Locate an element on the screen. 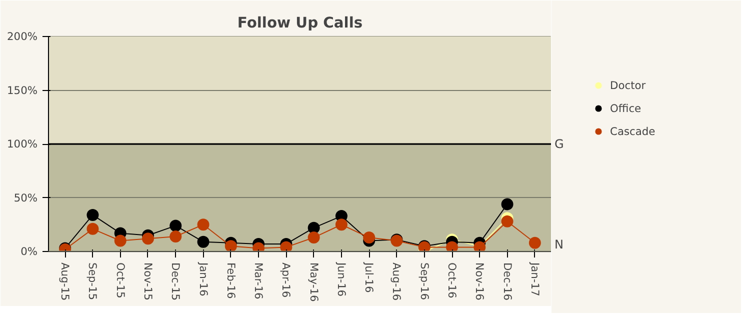 This screenshot has width=750, height=330. x-tick-label: Feb-16 is located at coordinates (231, 280).